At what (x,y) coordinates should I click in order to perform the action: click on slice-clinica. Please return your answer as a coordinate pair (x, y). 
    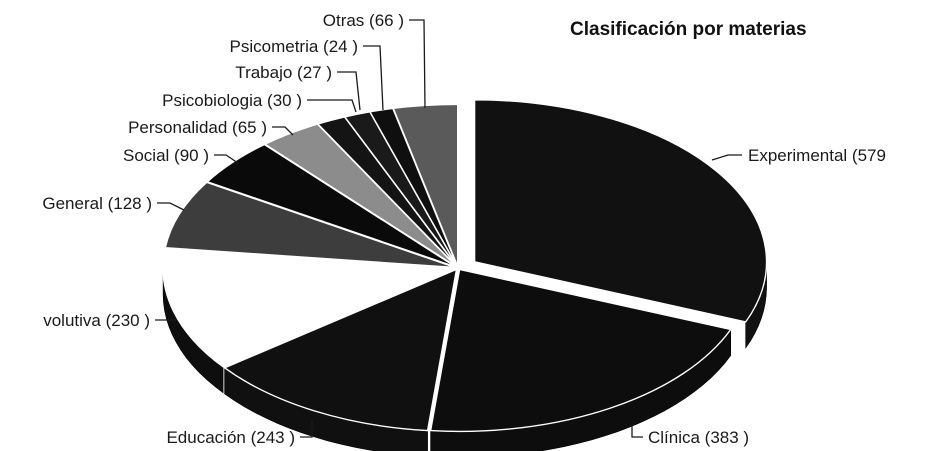
    Looking at the image, I should click on (580, 350).